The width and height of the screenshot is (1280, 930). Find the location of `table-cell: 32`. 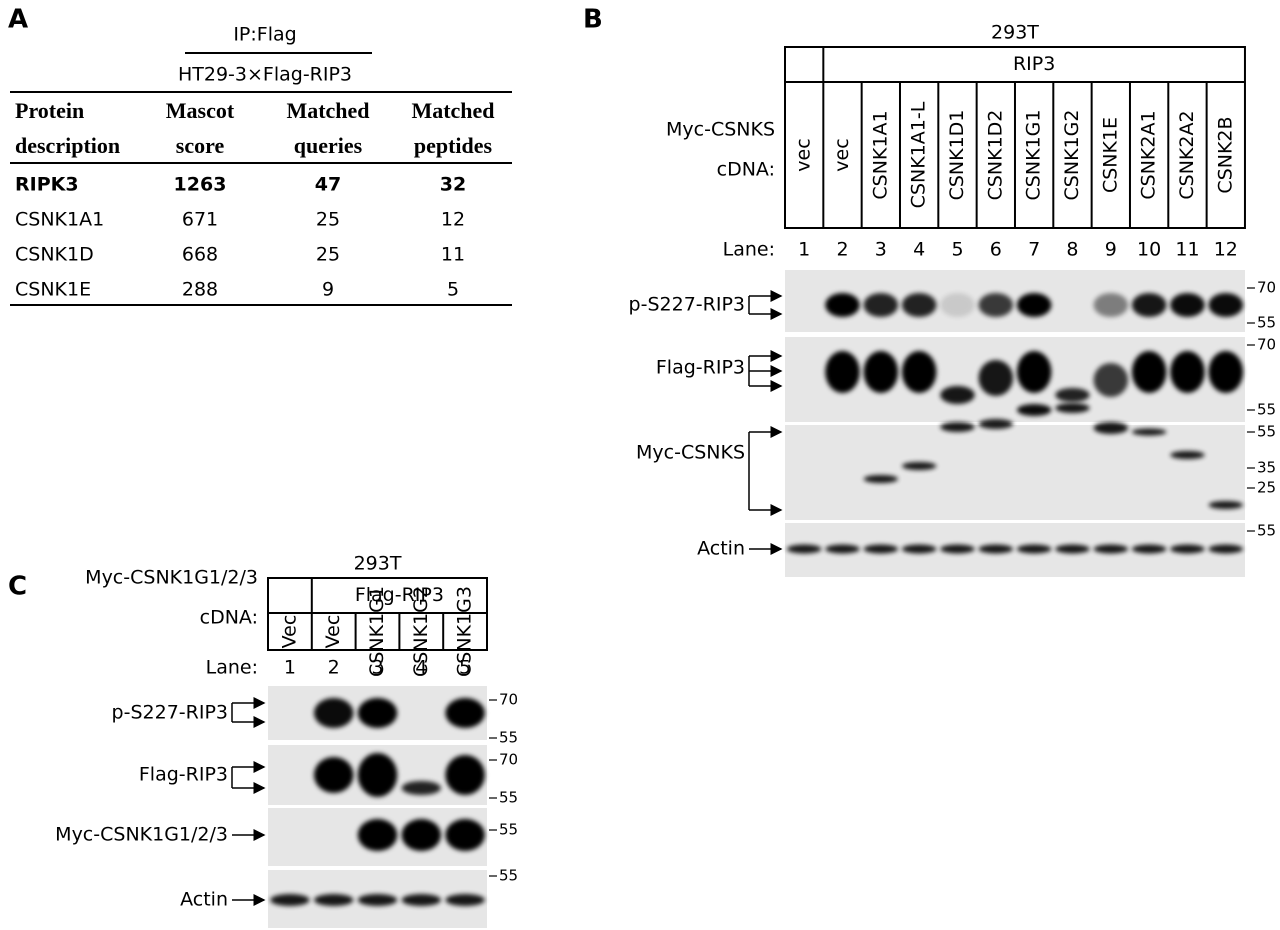

table-cell: 32 is located at coordinates (453, 185).